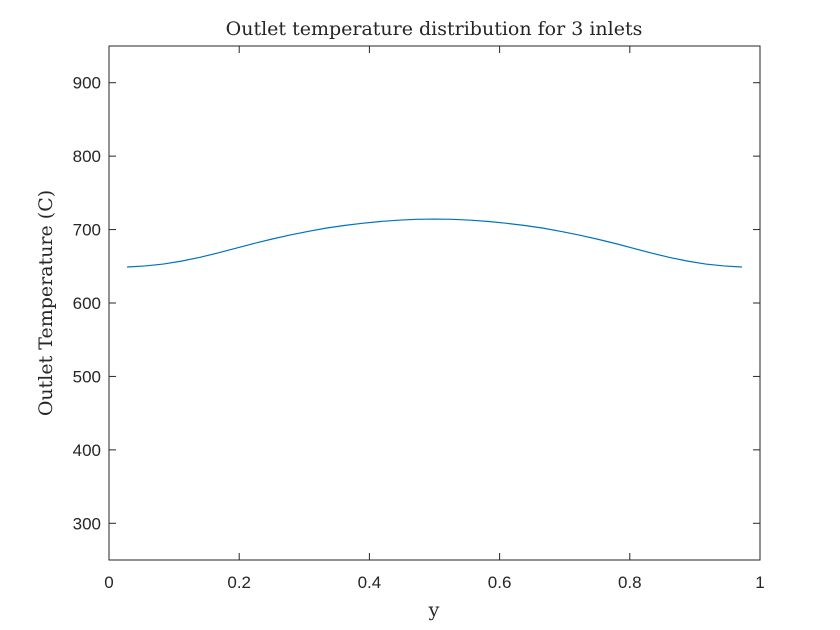 This screenshot has width=840, height=630. What do you see at coordinates (87, 83) in the screenshot?
I see `y-tick-label: 900` at bounding box center [87, 83].